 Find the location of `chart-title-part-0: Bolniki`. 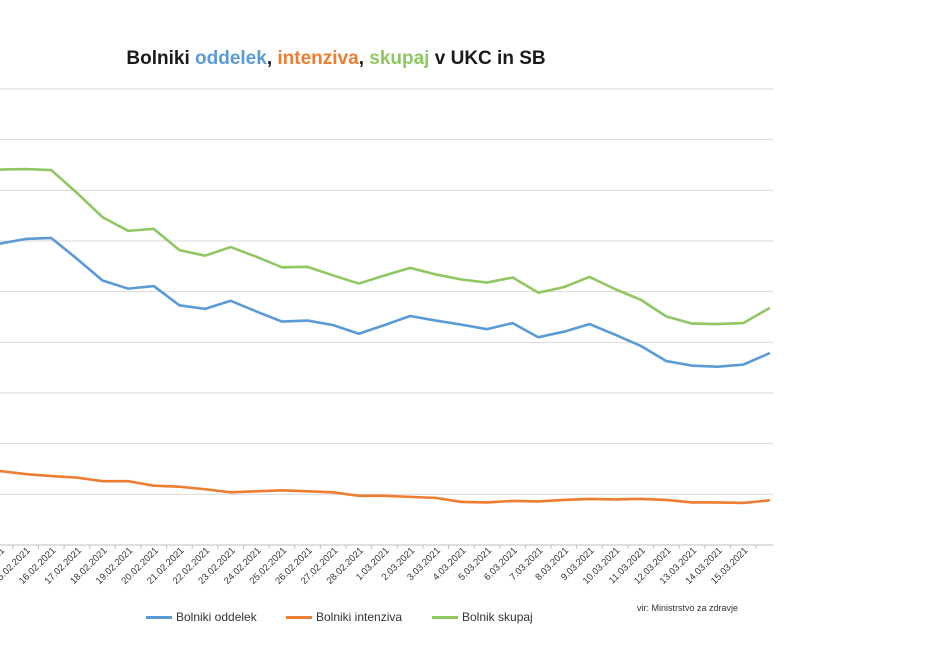

chart-title-part-0: Bolniki is located at coordinates (161, 58).